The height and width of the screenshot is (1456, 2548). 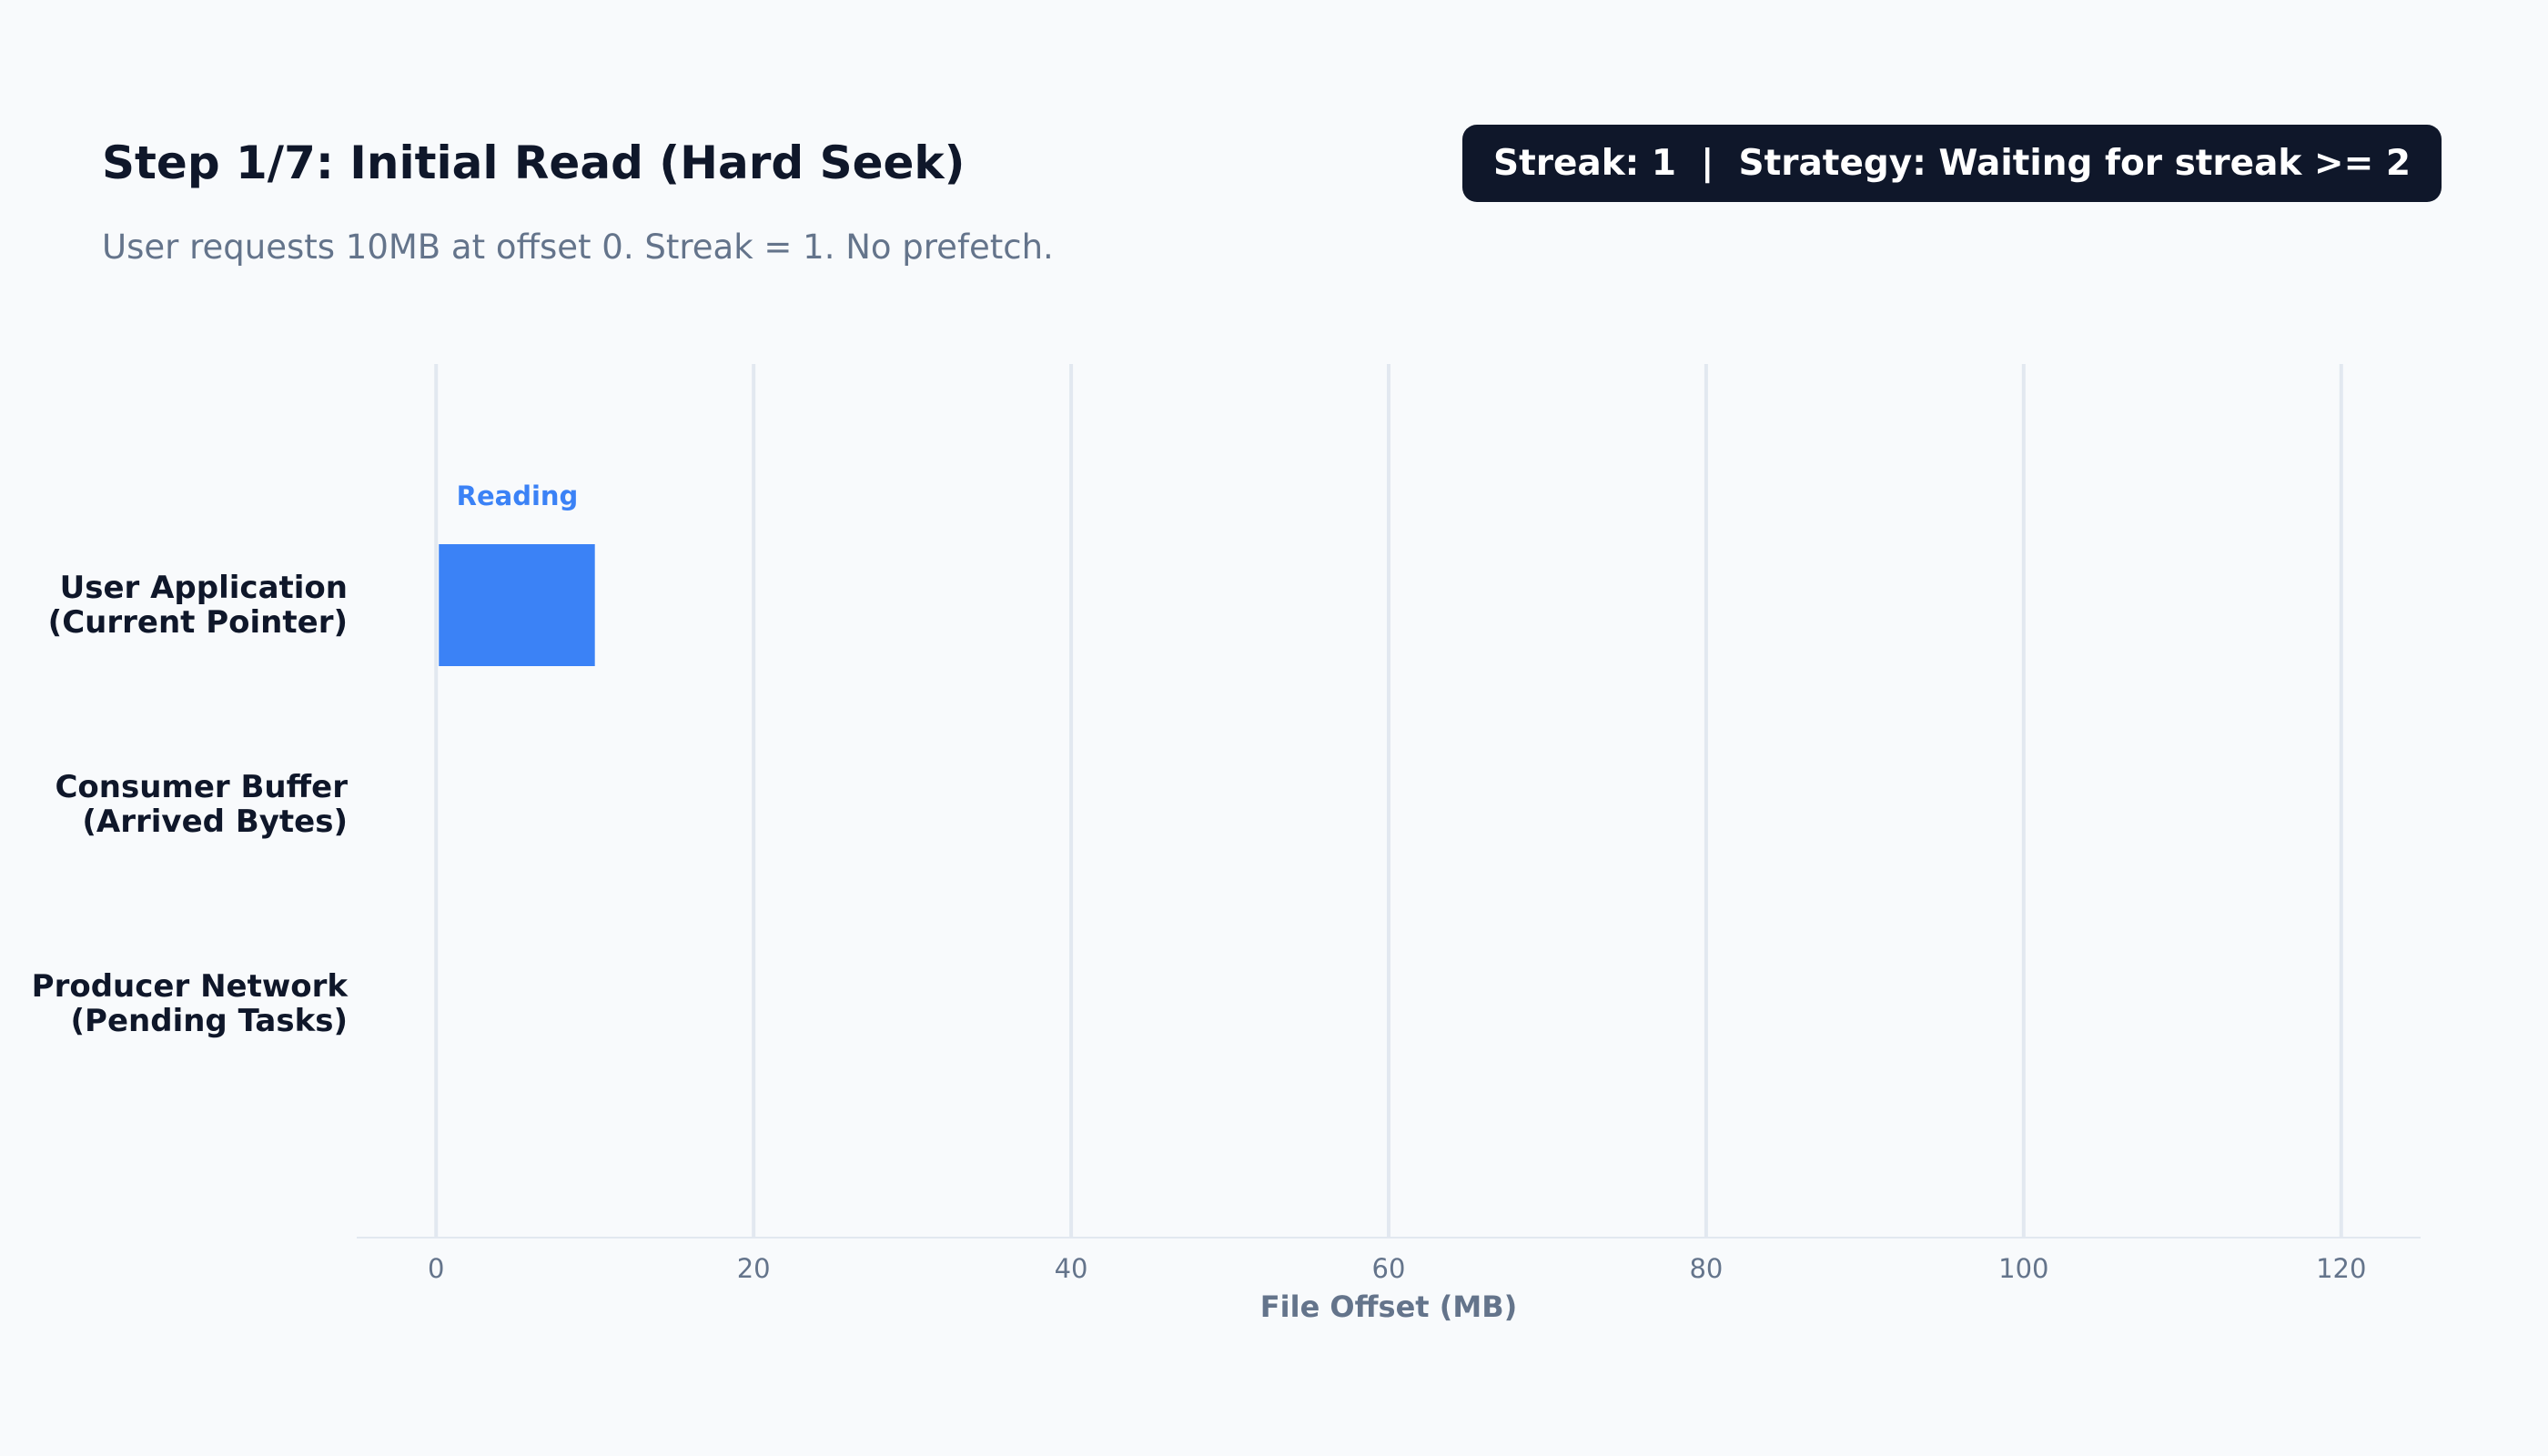 What do you see at coordinates (1388, 1306) in the screenshot?
I see `x-axis-label: File Offset (MB)` at bounding box center [1388, 1306].